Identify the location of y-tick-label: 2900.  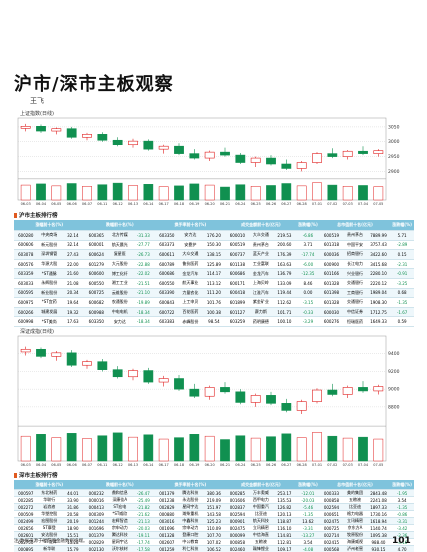
(394, 172).